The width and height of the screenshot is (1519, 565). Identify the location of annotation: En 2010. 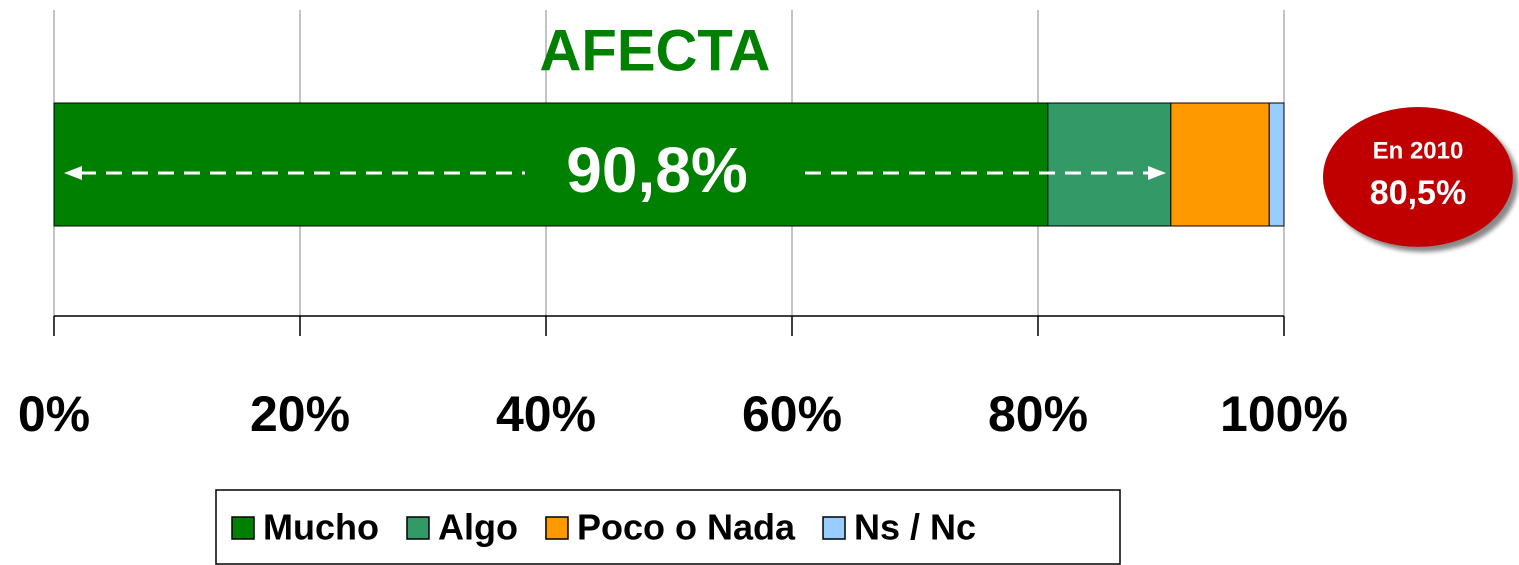
(1418, 150).